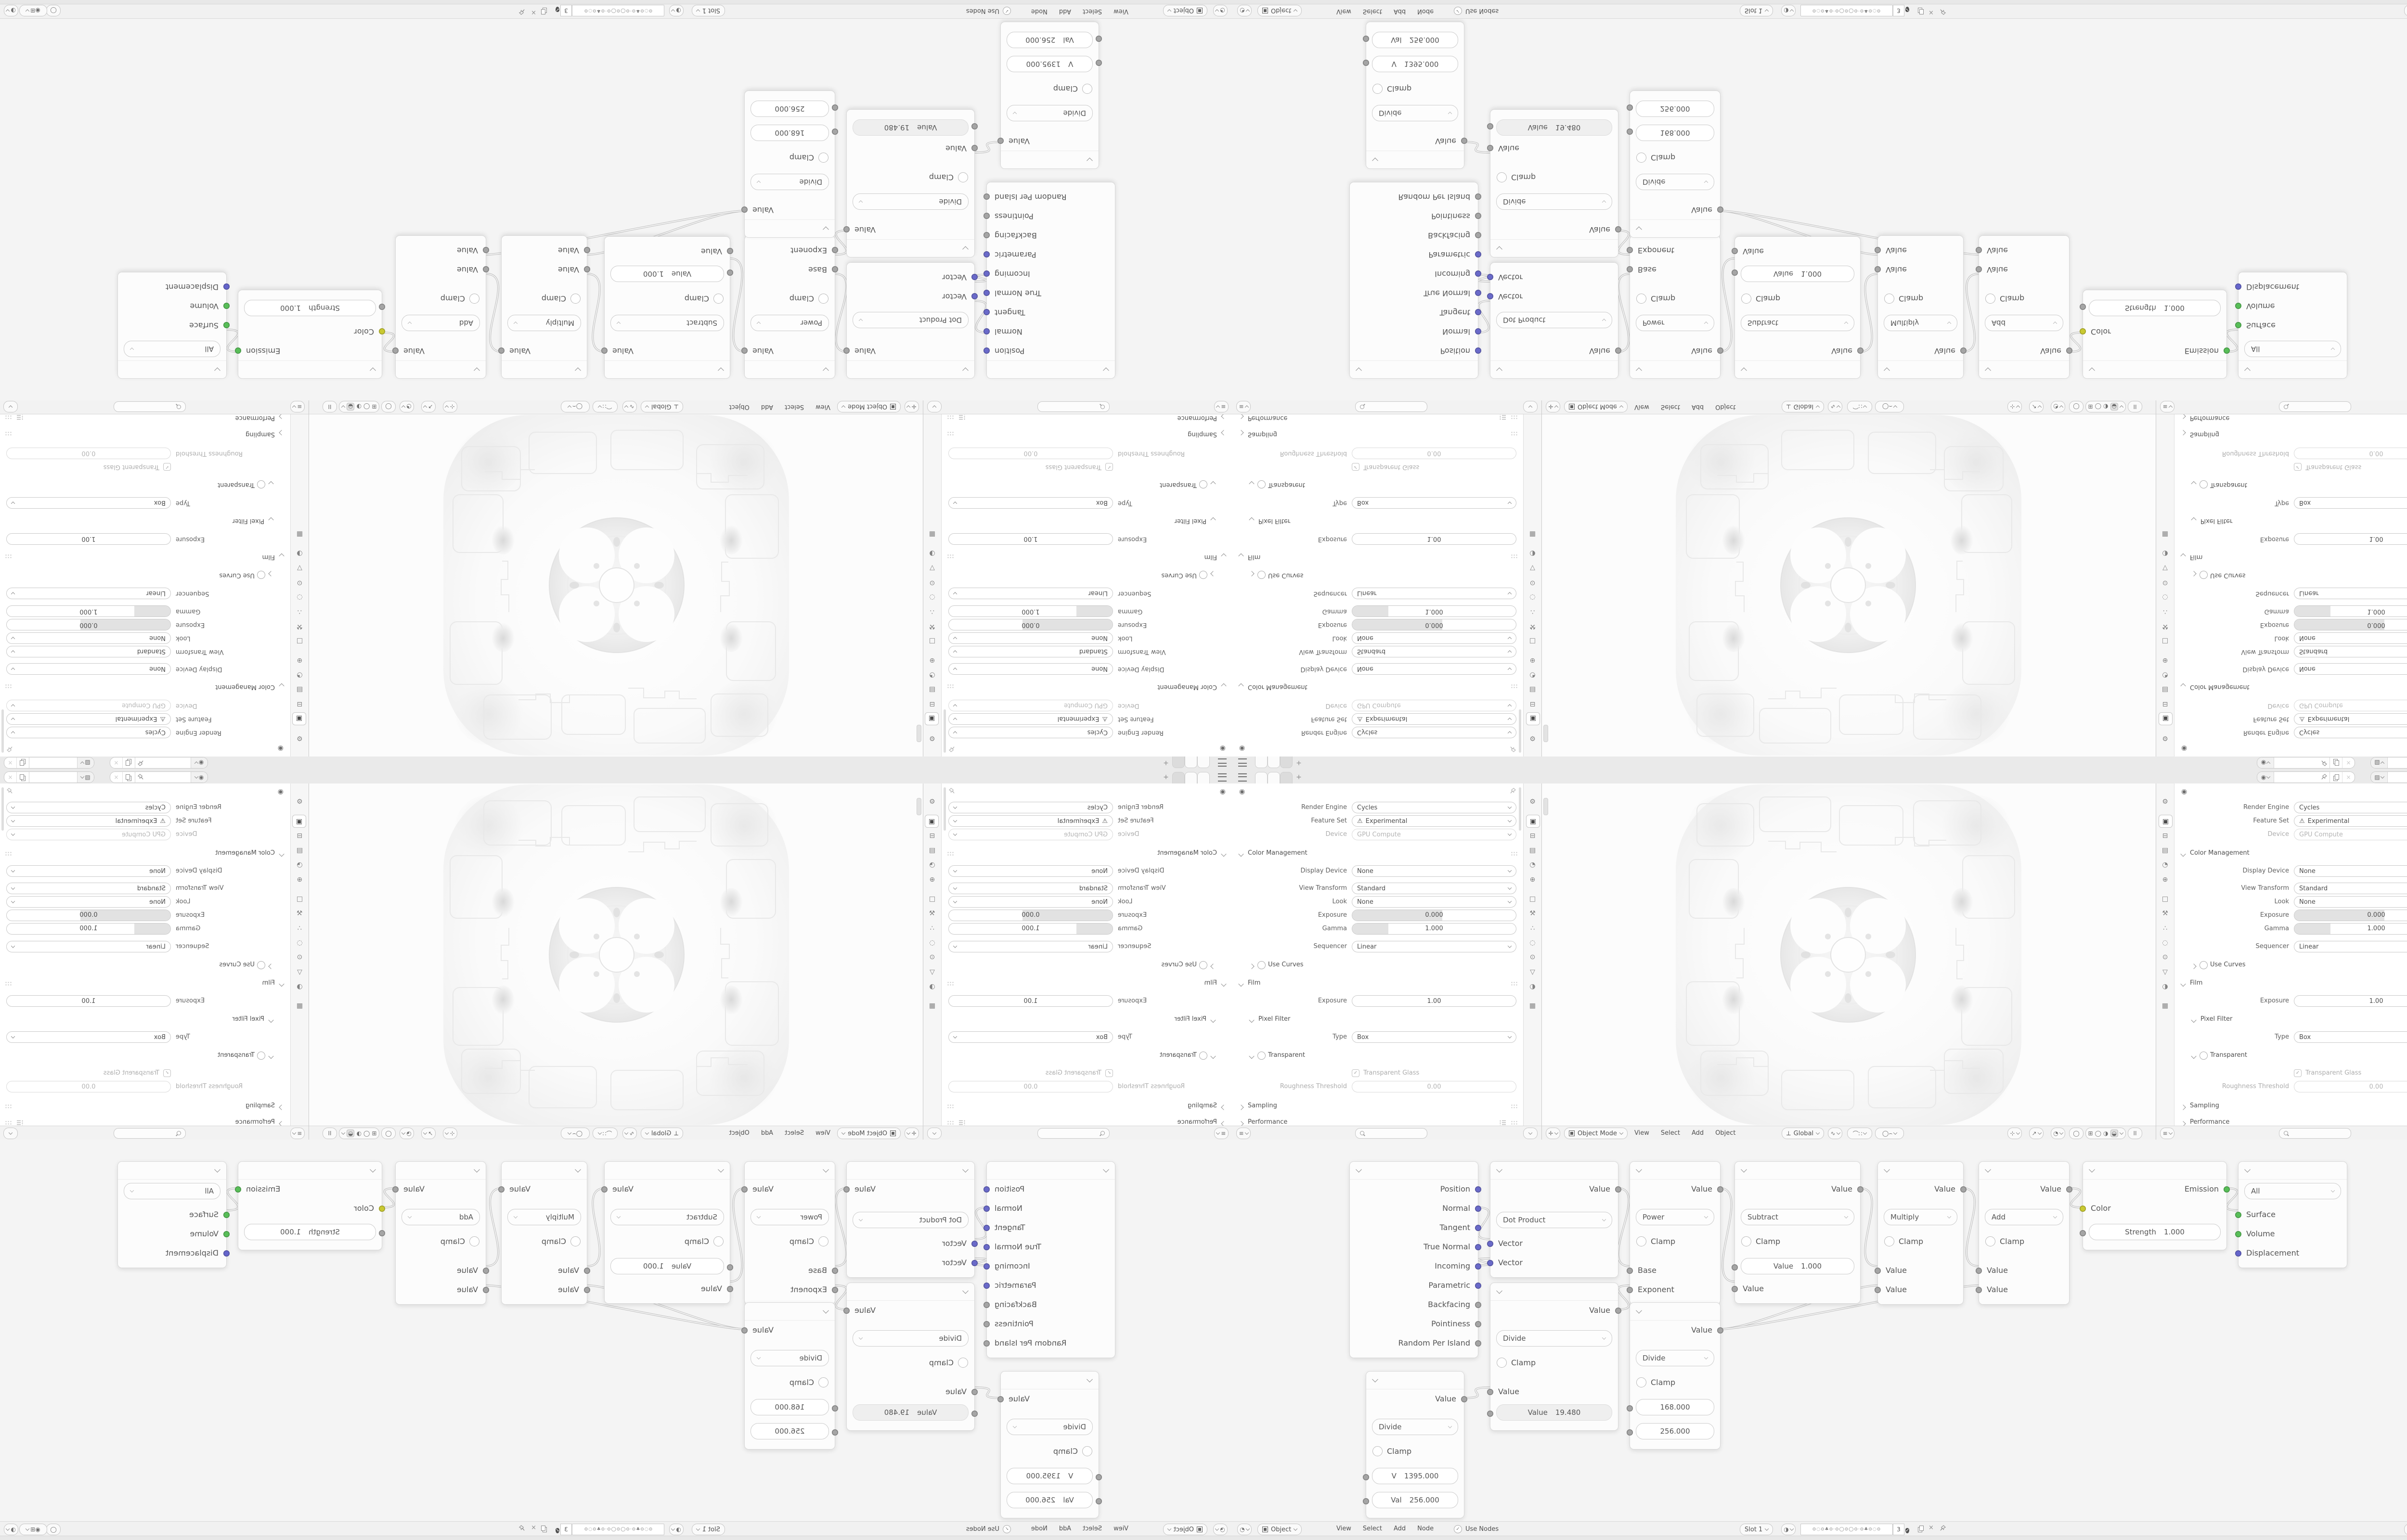 The width and height of the screenshot is (2407, 1540). I want to click on scrollbar, so click(945, 731).